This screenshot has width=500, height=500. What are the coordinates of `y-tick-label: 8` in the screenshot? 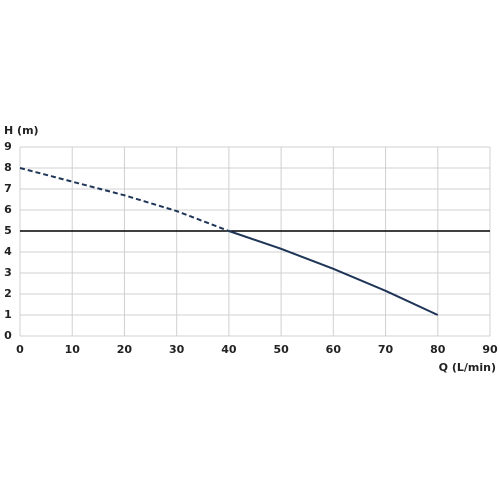 It's located at (8, 167).